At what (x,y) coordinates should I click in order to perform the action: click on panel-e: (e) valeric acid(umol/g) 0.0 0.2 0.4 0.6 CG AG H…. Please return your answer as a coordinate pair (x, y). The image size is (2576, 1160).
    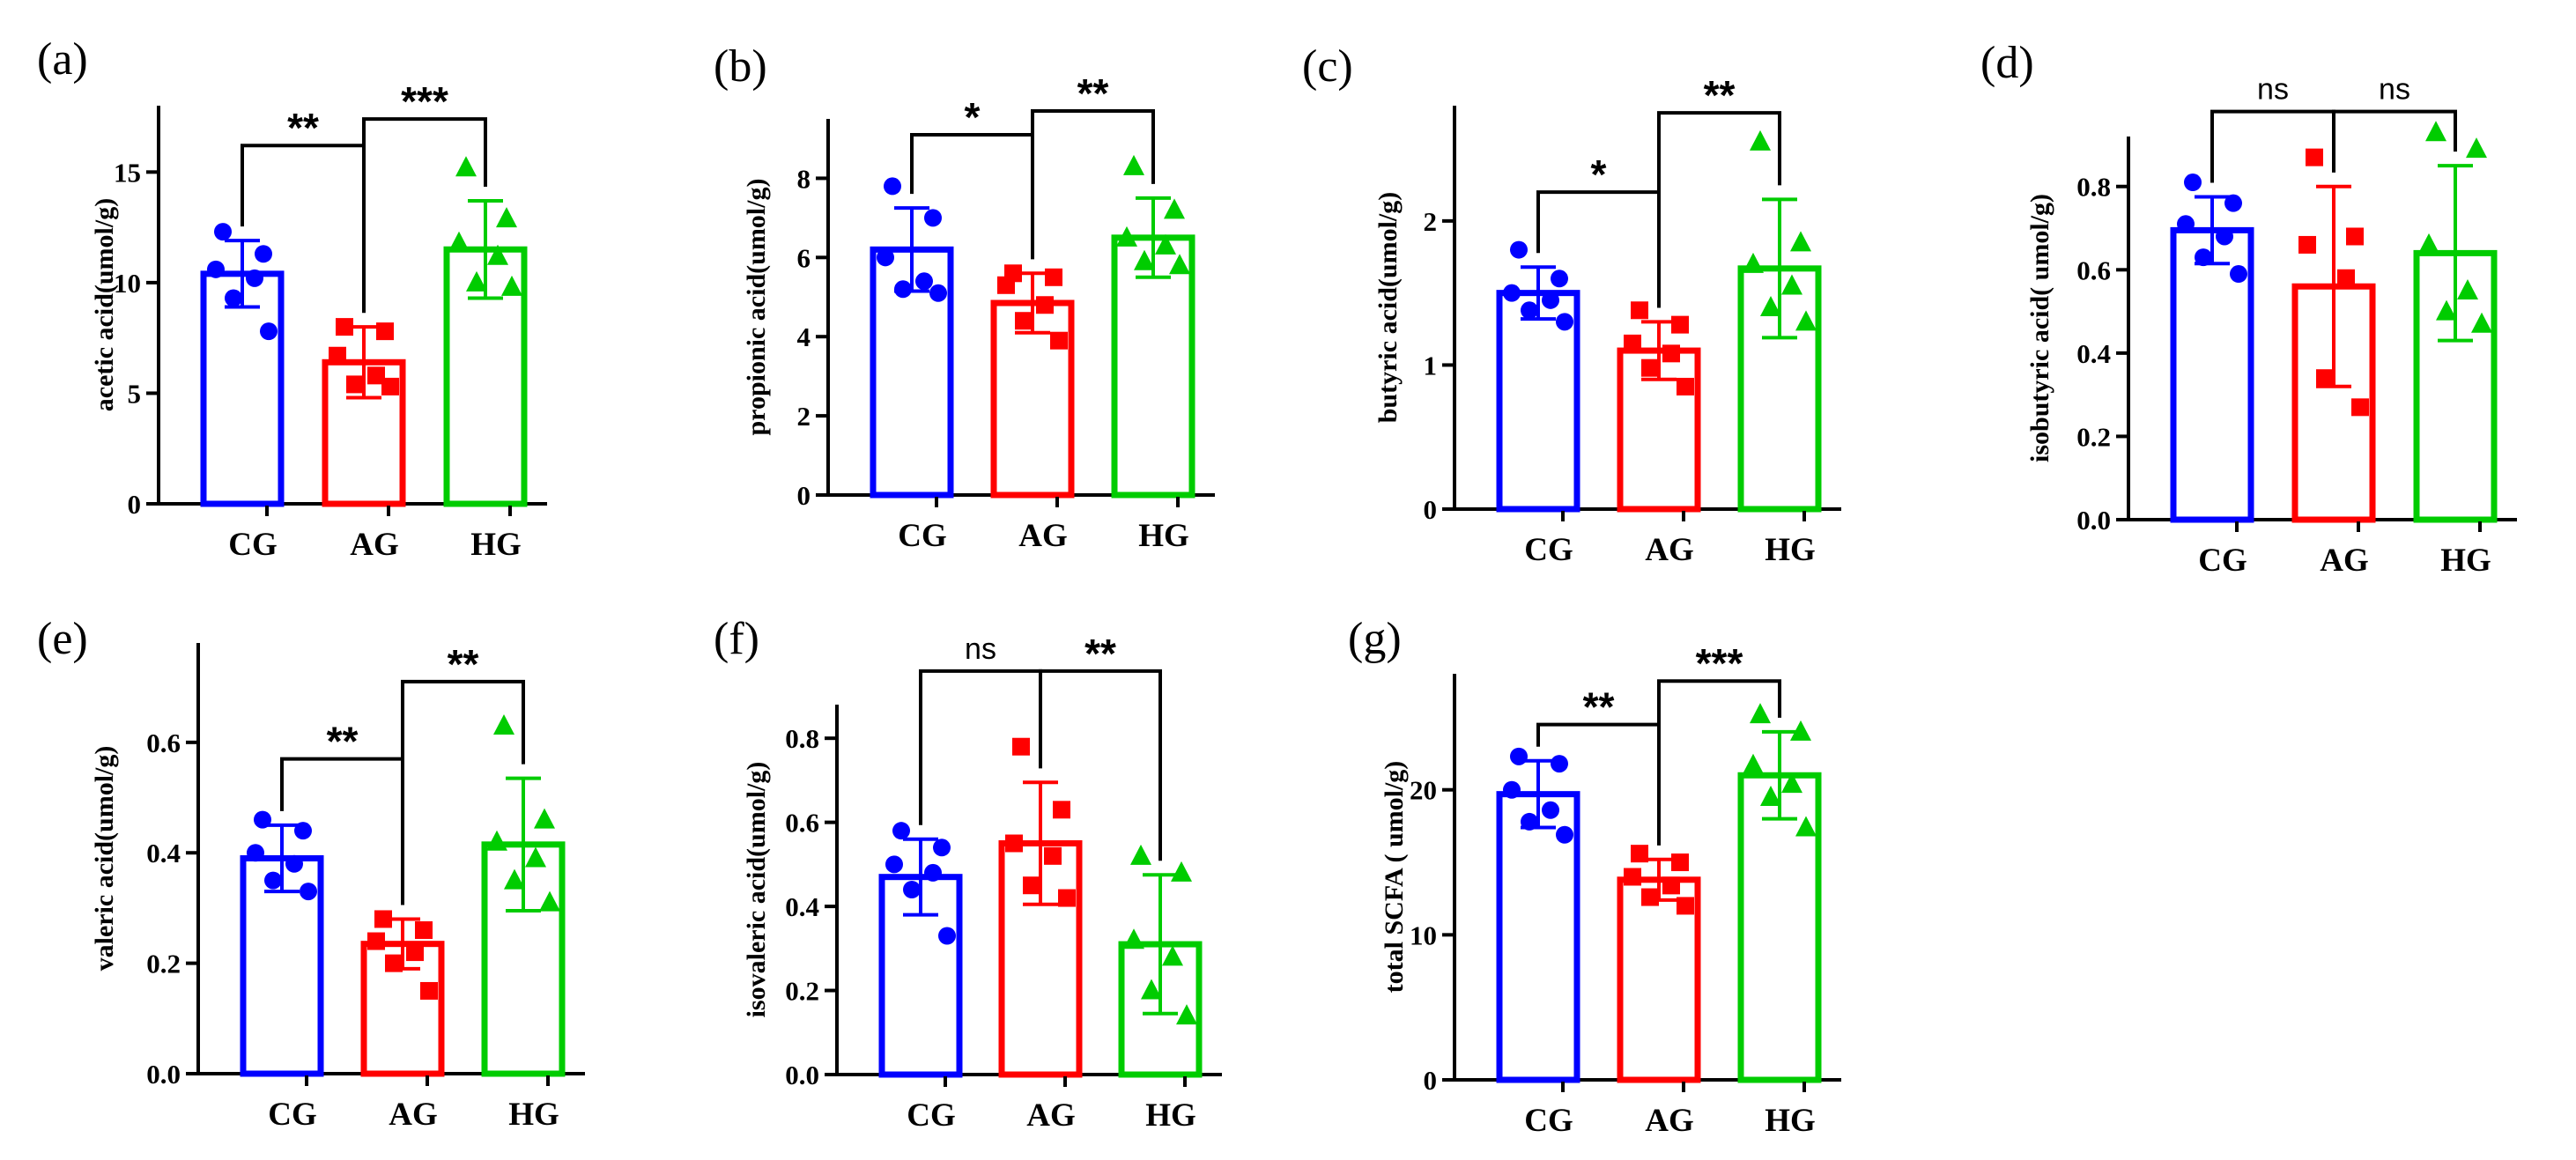
    Looking at the image, I should click on (311, 873).